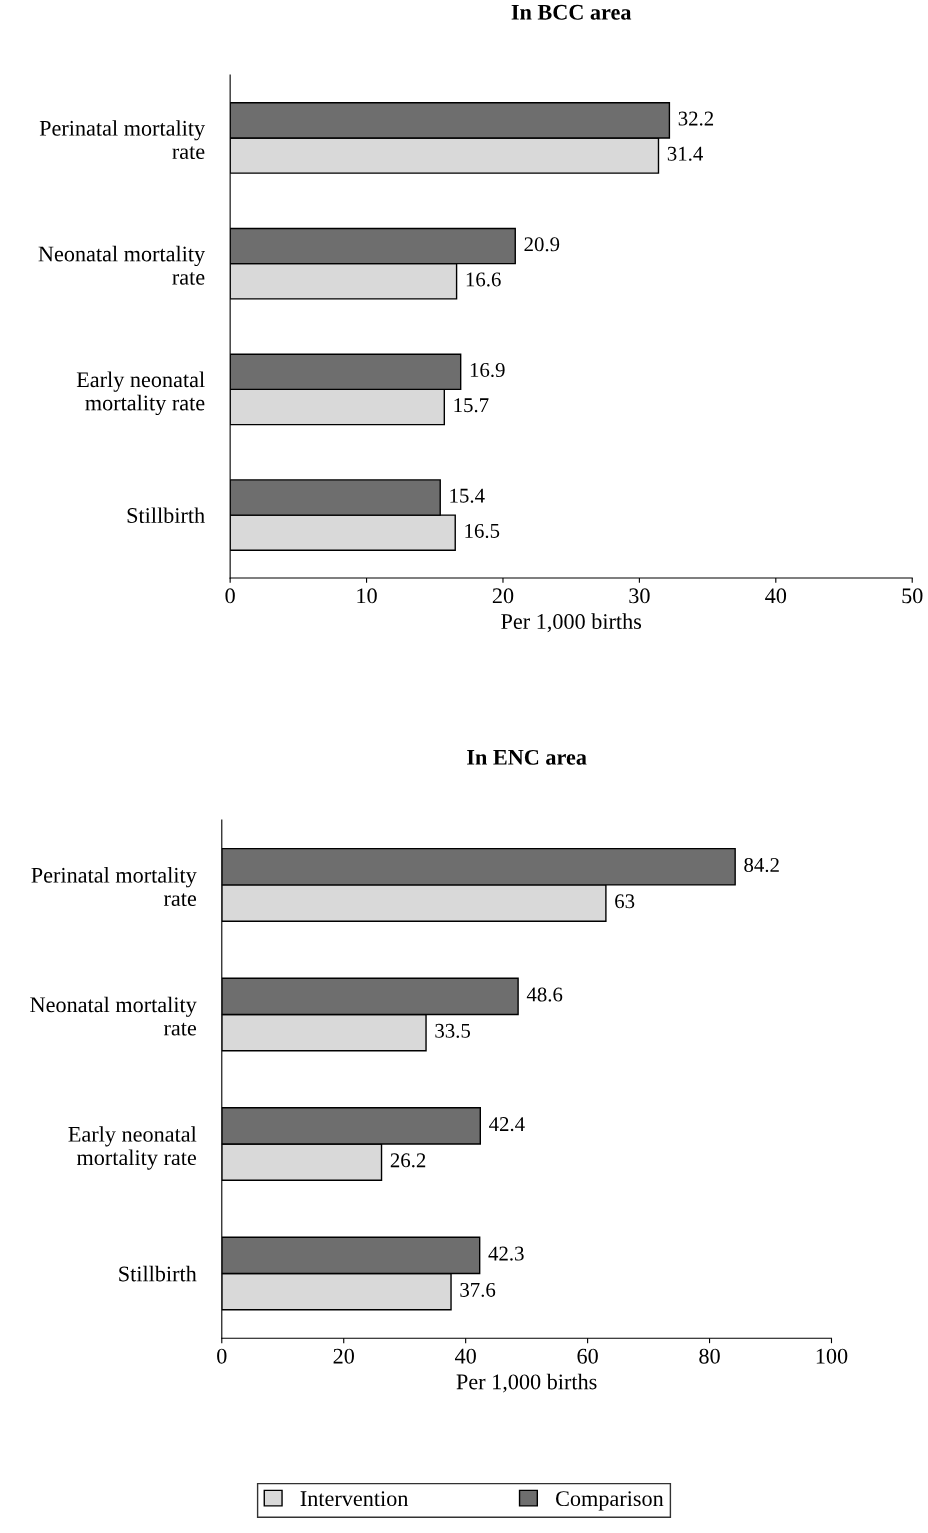 The image size is (928, 1533). Describe the element at coordinates (354, 1499) in the screenshot. I see `legend-label: Intervention` at that location.